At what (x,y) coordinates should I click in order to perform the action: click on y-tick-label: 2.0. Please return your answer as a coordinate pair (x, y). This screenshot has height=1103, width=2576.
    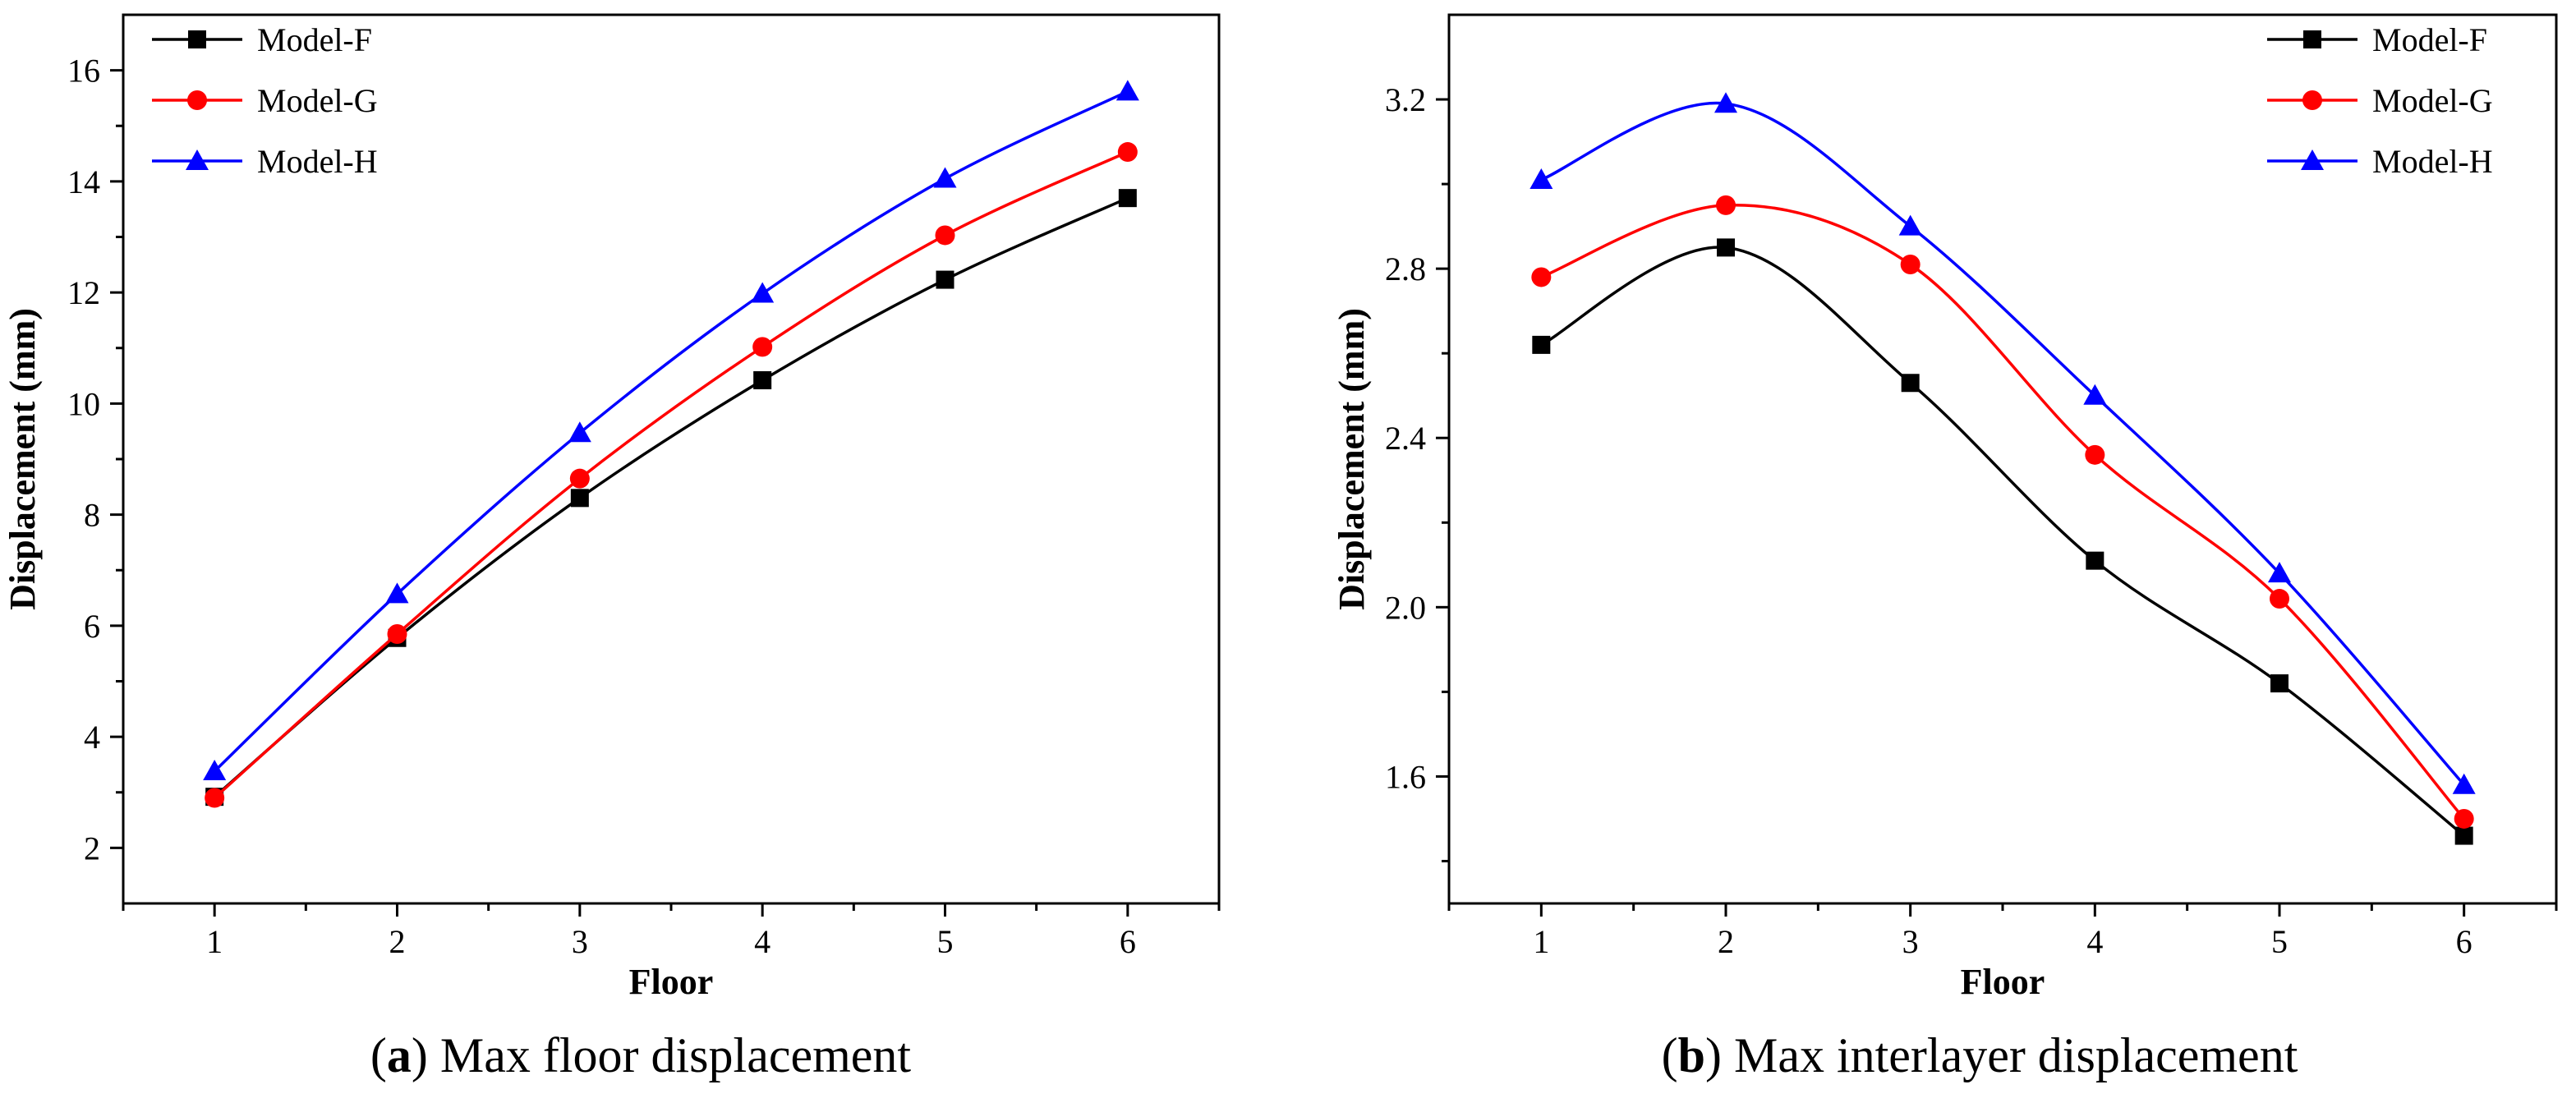
    Looking at the image, I should click on (1405, 608).